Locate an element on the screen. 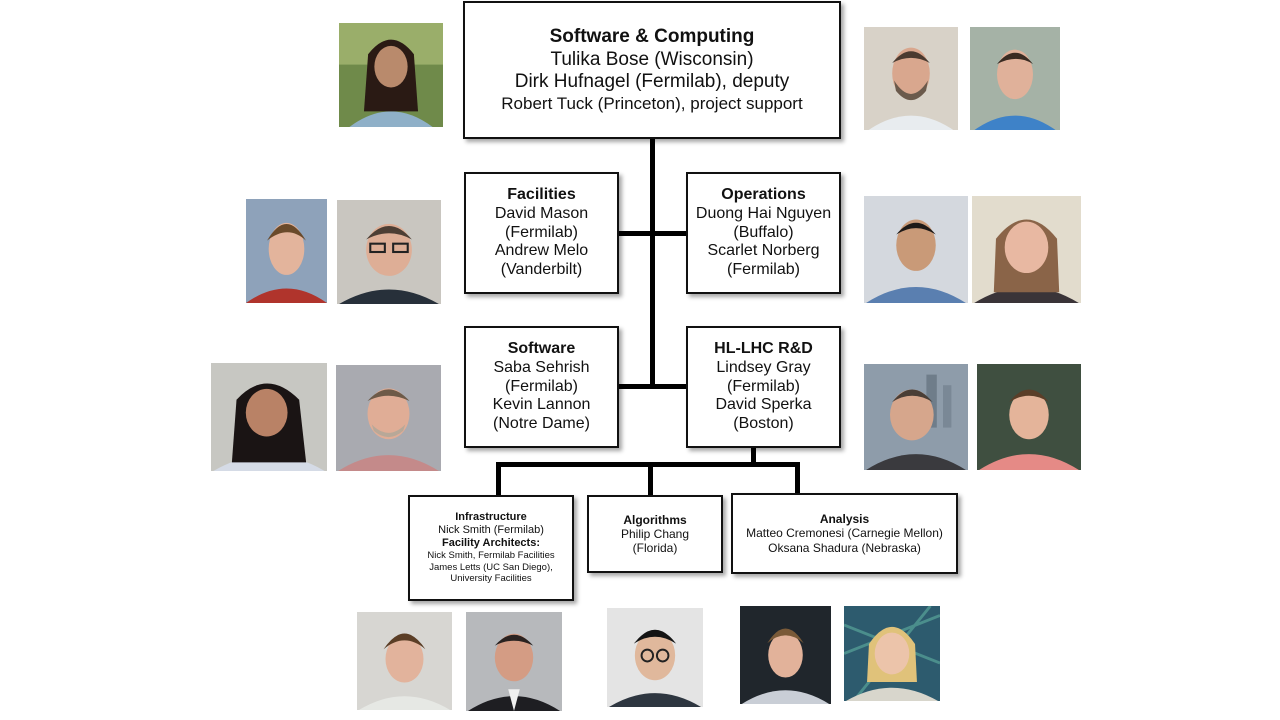  box-line: James Letts (UC San Diego), is located at coordinates (491, 567).